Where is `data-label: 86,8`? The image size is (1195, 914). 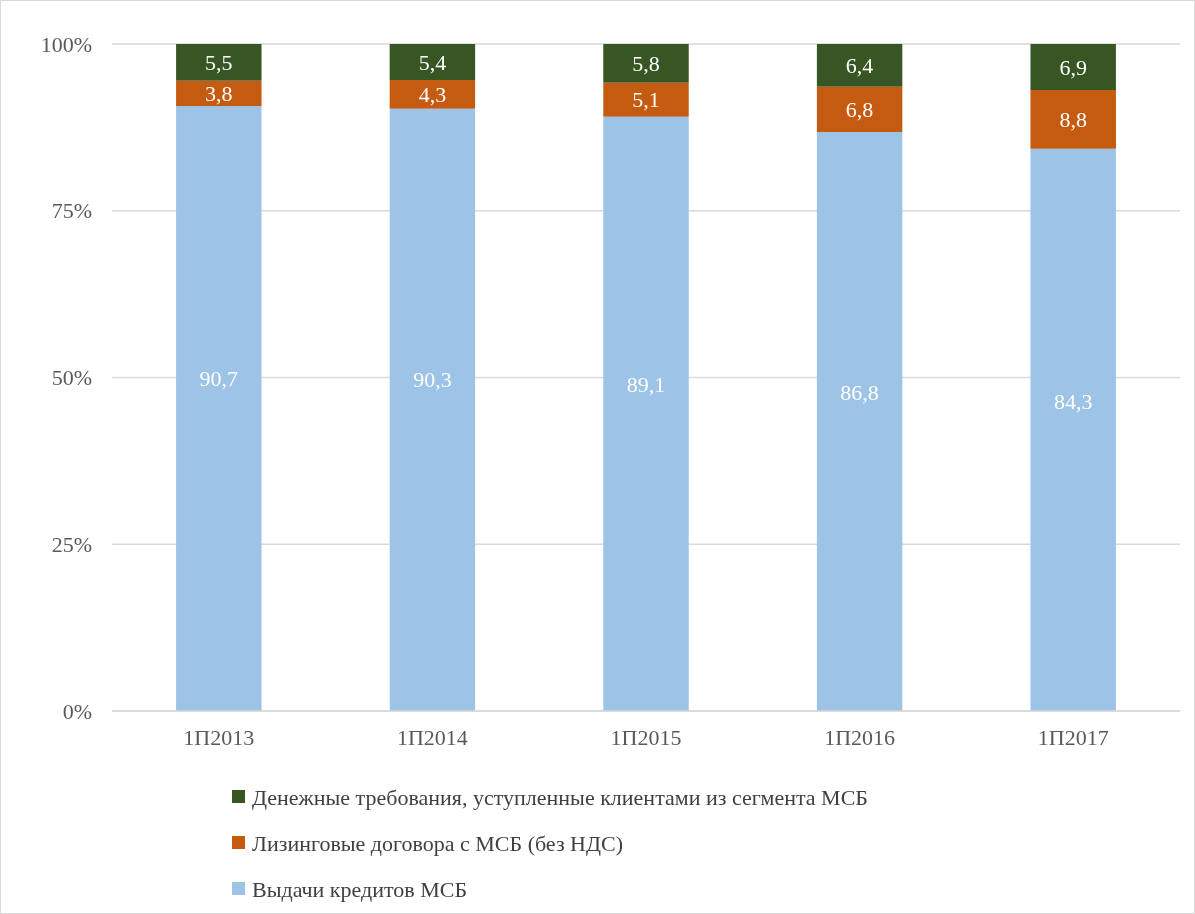 data-label: 86,8 is located at coordinates (859, 393).